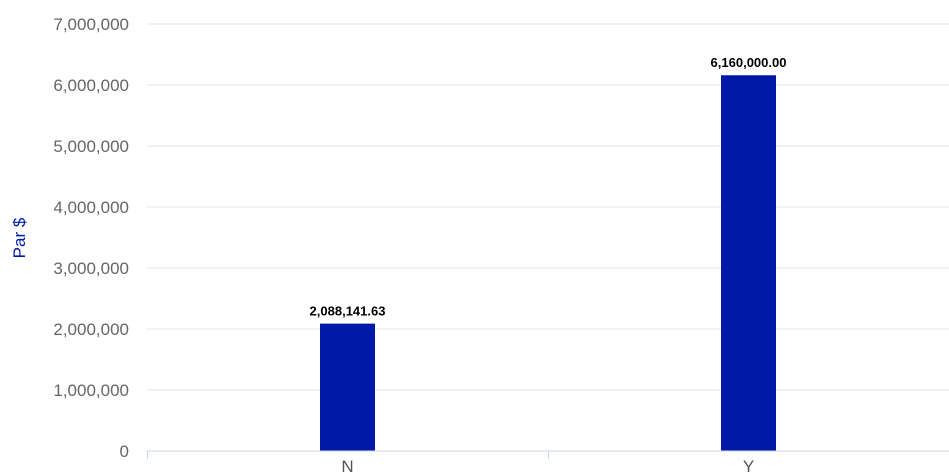 This screenshot has width=949, height=475. What do you see at coordinates (91, 268) in the screenshot?
I see `y-tick-label: 3,000,000` at bounding box center [91, 268].